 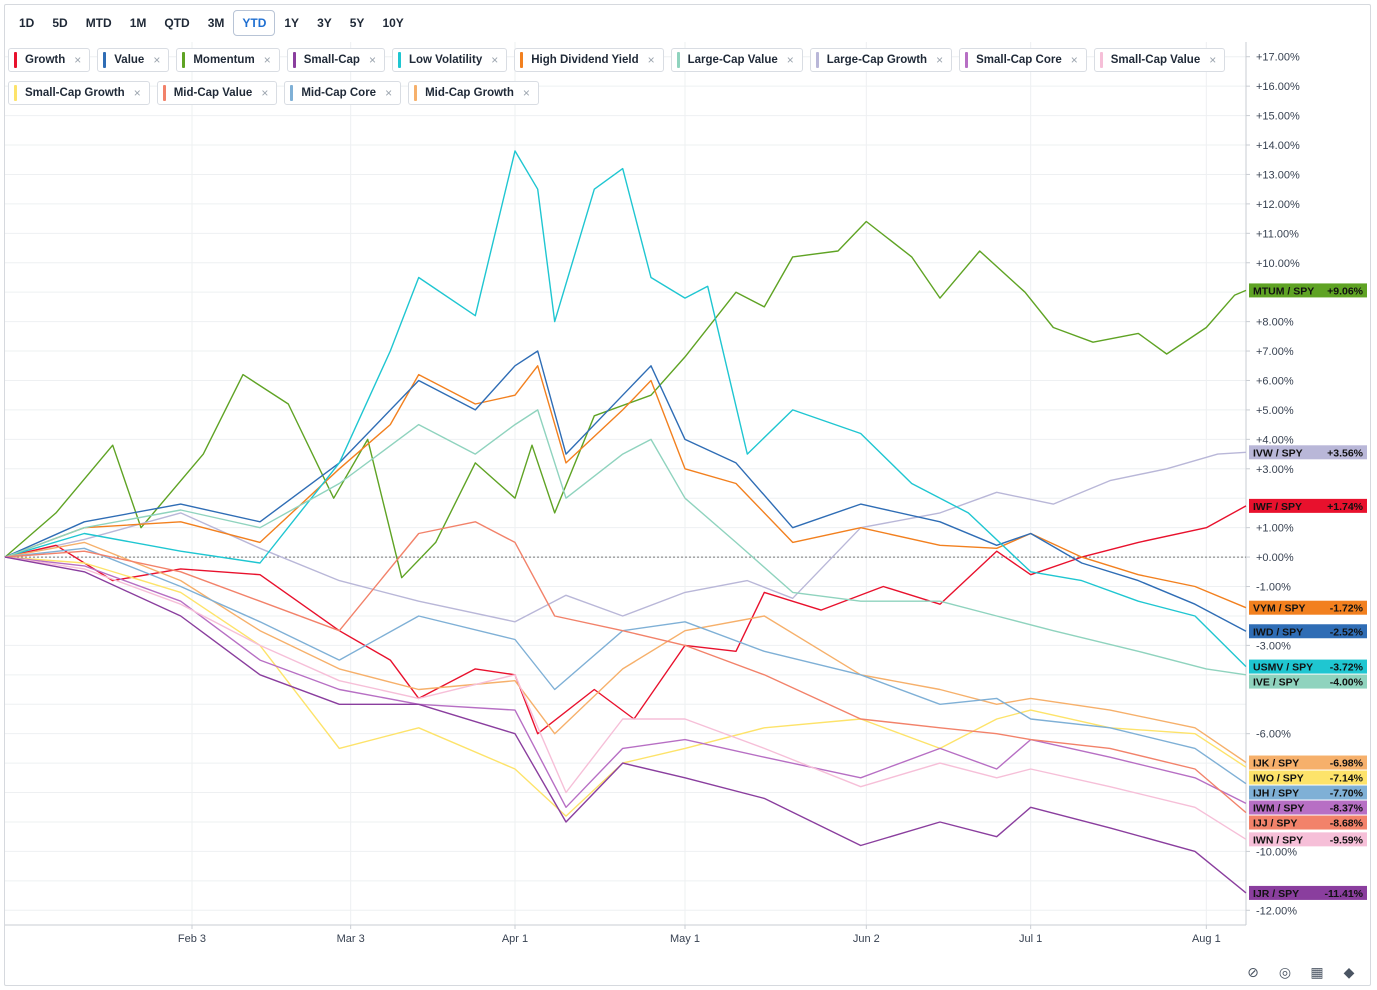 I want to click on x-axis-ticks: Feb 3 Mar 3 Apr 1 May 1 Jun 2 Jul 1 Aug 1, so click(x=699, y=935).